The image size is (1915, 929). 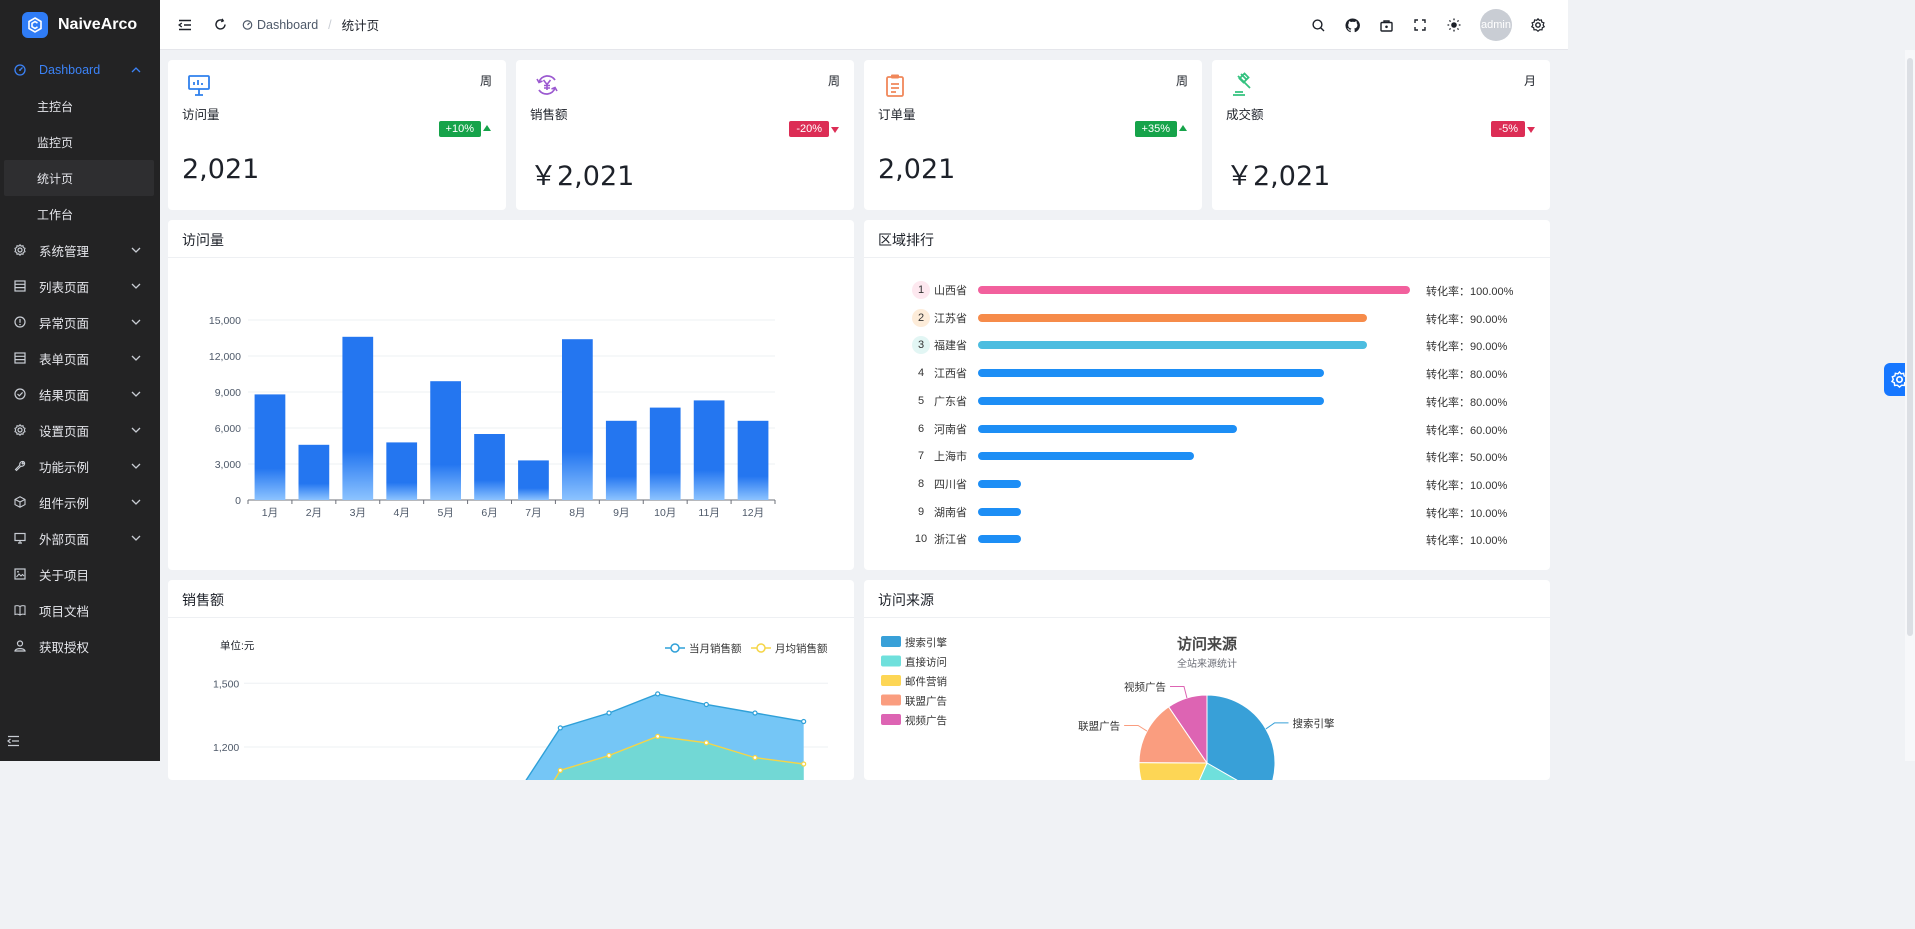 I want to click on sidebar-item-group: 异常页面, so click(x=80, y=322).